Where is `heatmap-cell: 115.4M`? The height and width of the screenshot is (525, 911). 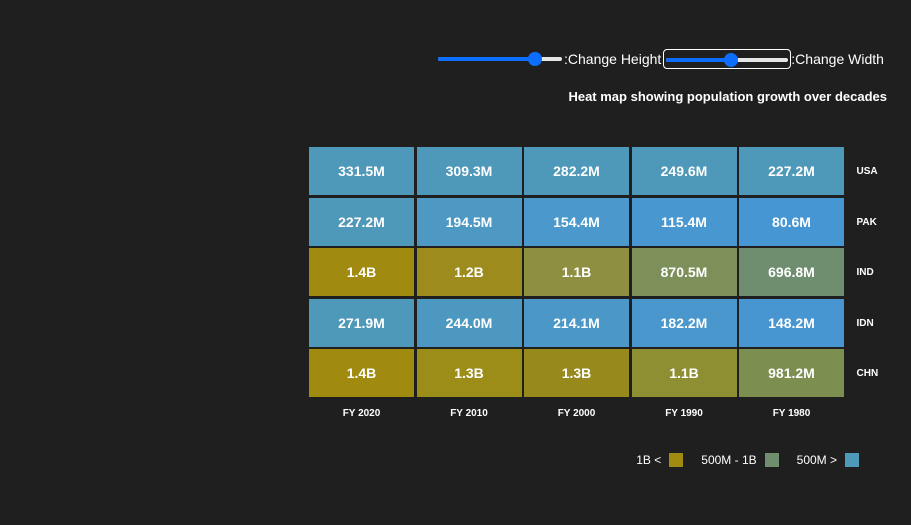 heatmap-cell: 115.4M is located at coordinates (684, 221).